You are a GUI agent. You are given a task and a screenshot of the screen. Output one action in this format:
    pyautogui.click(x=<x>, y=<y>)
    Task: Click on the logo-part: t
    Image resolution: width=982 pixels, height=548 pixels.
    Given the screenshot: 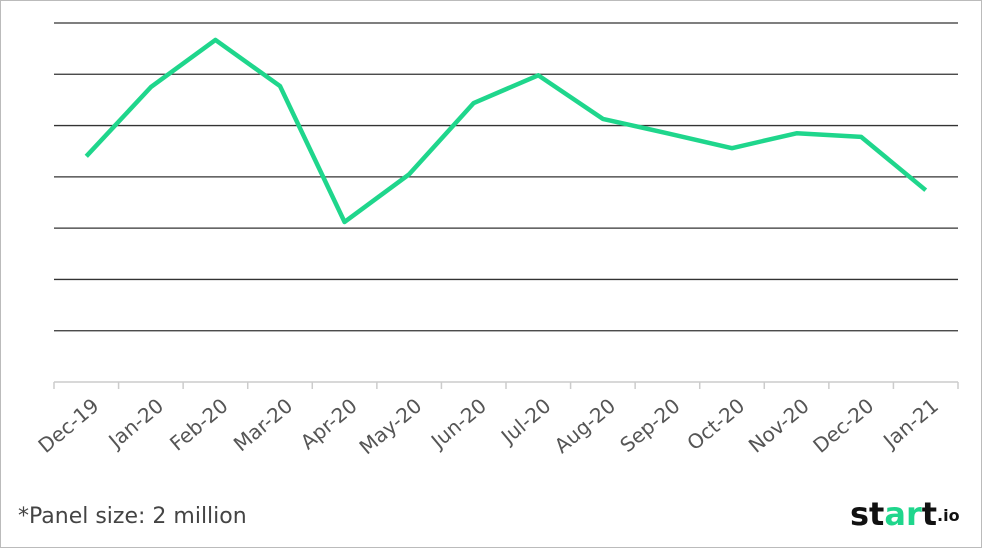 What is the action you would take?
    pyautogui.click(x=929, y=514)
    